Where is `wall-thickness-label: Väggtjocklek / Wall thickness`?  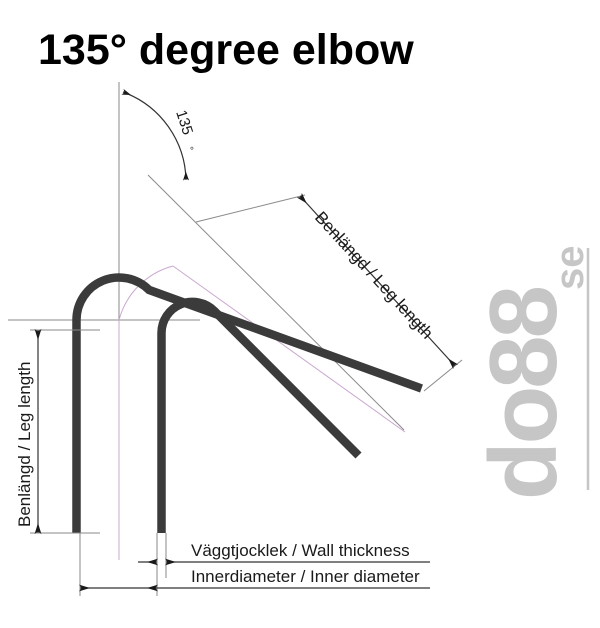 wall-thickness-label: Väggtjocklek / Wall thickness is located at coordinates (300, 550).